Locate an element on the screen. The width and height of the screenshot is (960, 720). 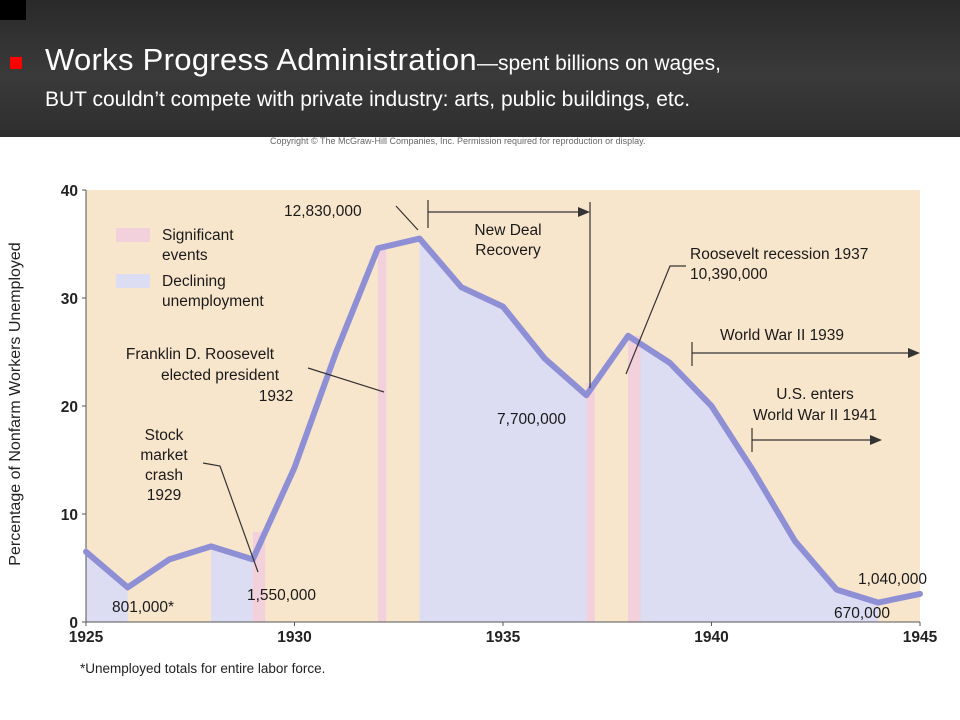
y-tick-label-2: 20 is located at coordinates (69, 407).